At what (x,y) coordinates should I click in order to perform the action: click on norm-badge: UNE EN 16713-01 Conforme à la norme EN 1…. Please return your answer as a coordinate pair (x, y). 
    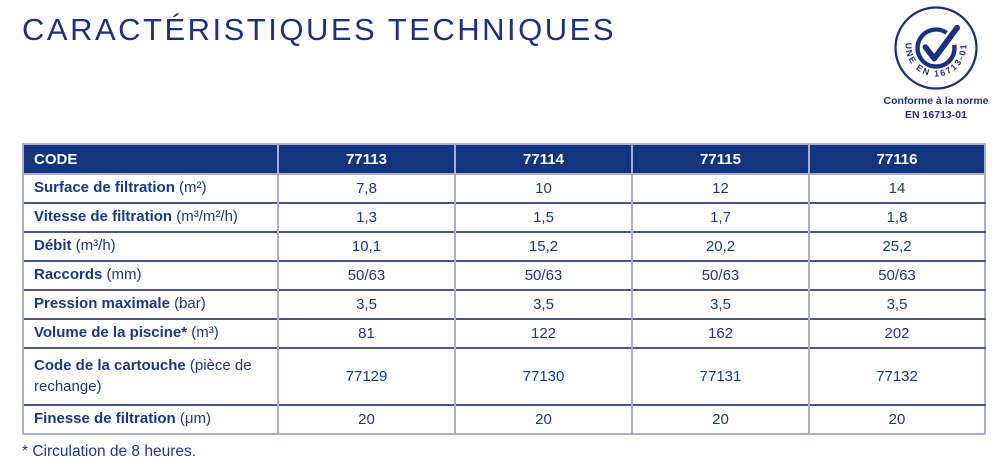
    Looking at the image, I should click on (936, 63).